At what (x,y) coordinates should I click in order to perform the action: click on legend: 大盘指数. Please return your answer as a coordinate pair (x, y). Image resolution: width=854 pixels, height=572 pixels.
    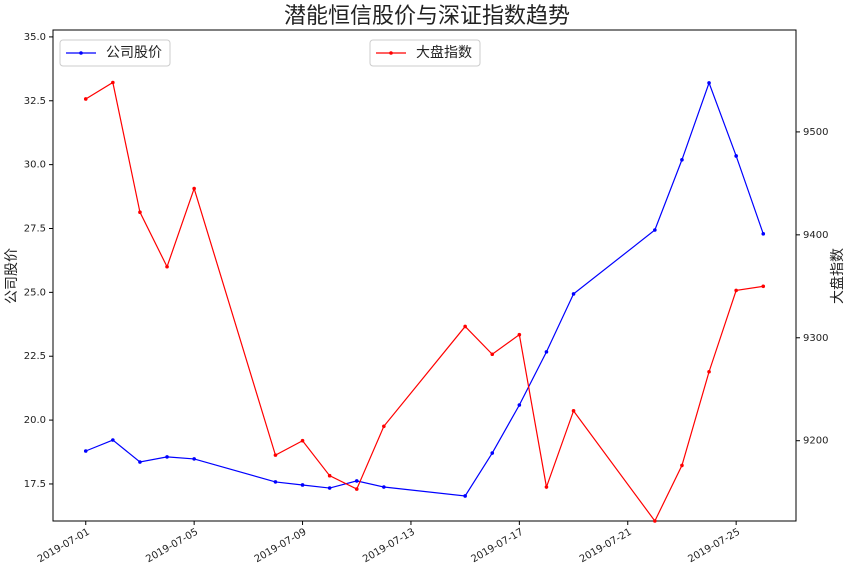
    Looking at the image, I should click on (425, 53).